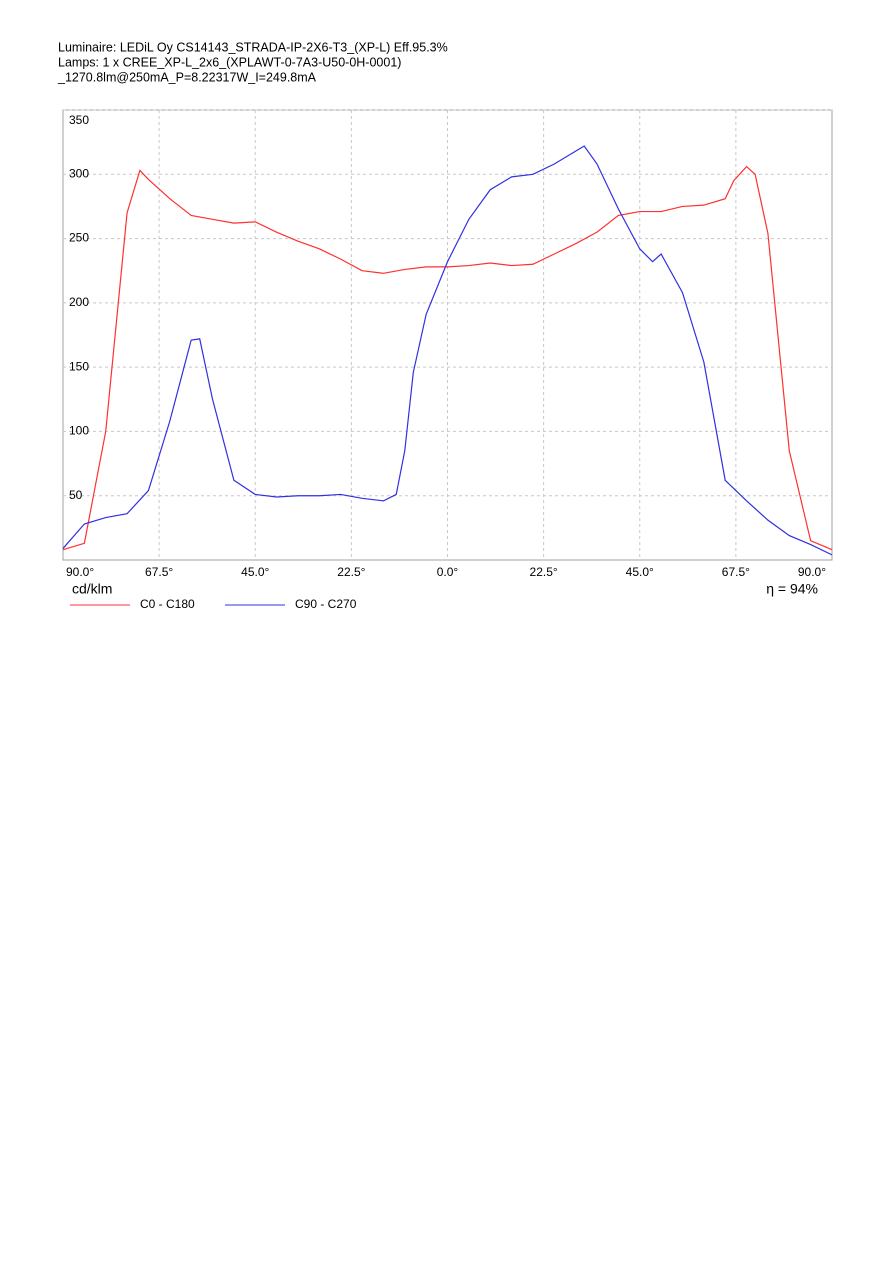 The image size is (892, 1261). Describe the element at coordinates (76, 495) in the screenshot. I see `y-tick-label: 50` at that location.